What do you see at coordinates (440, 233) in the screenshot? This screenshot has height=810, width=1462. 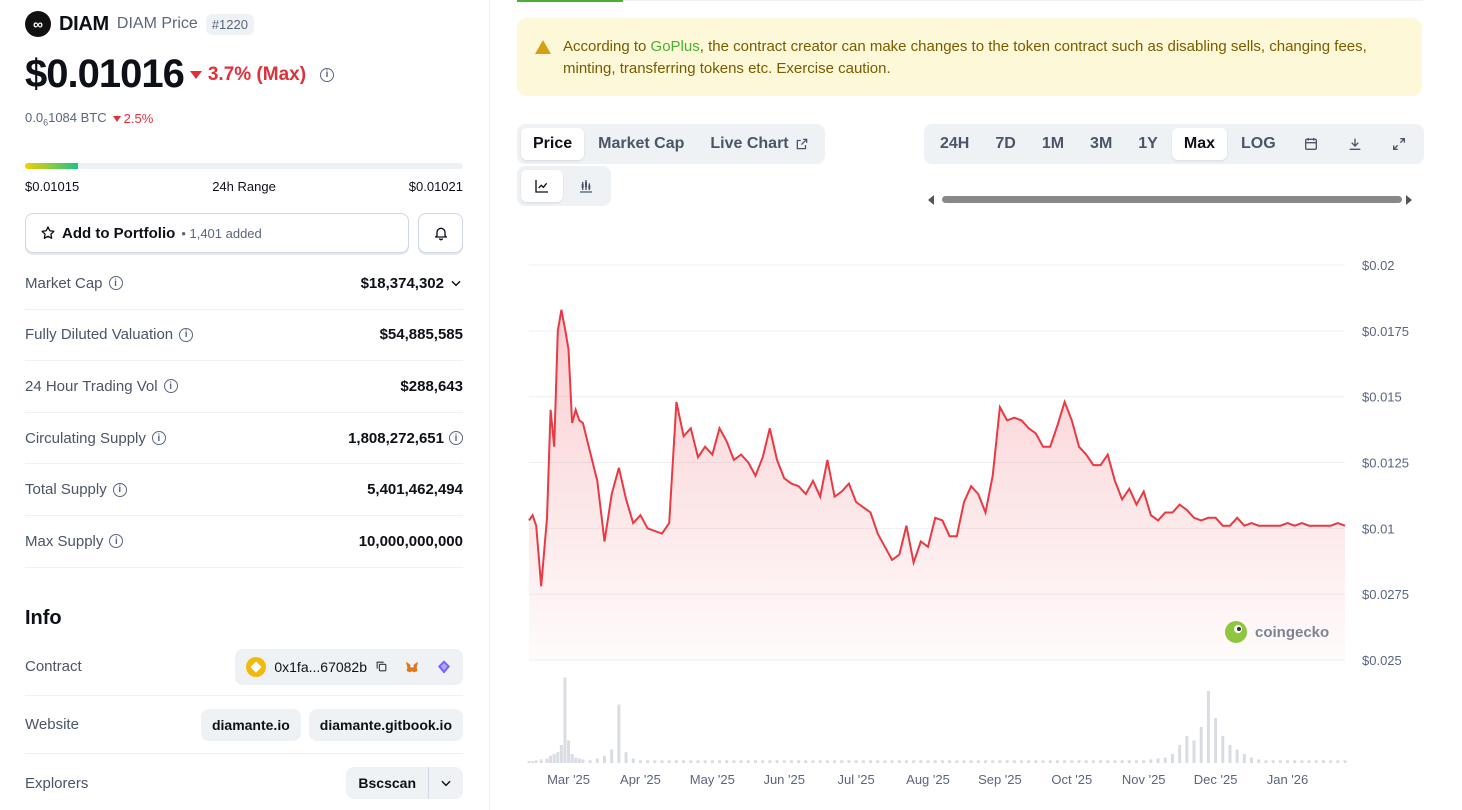 I see `price-alert-button` at bounding box center [440, 233].